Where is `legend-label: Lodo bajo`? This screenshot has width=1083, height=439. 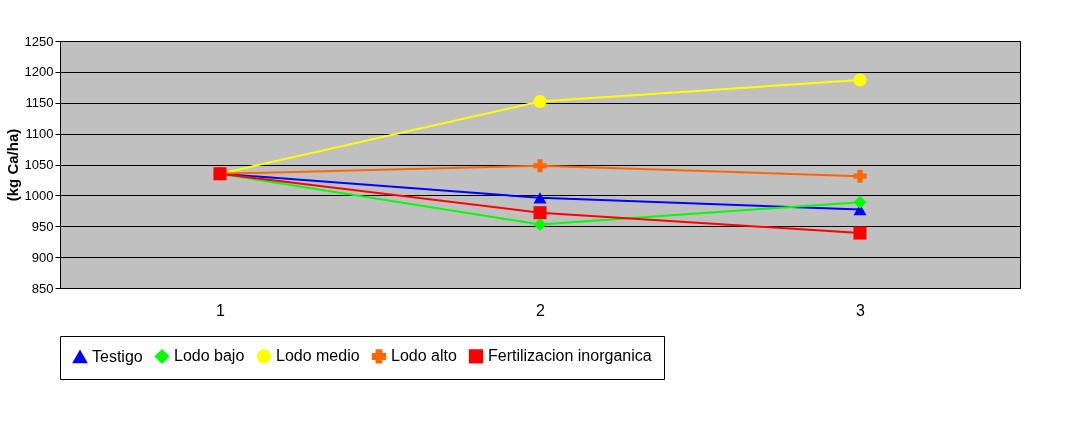 legend-label: Lodo bajo is located at coordinates (209, 356).